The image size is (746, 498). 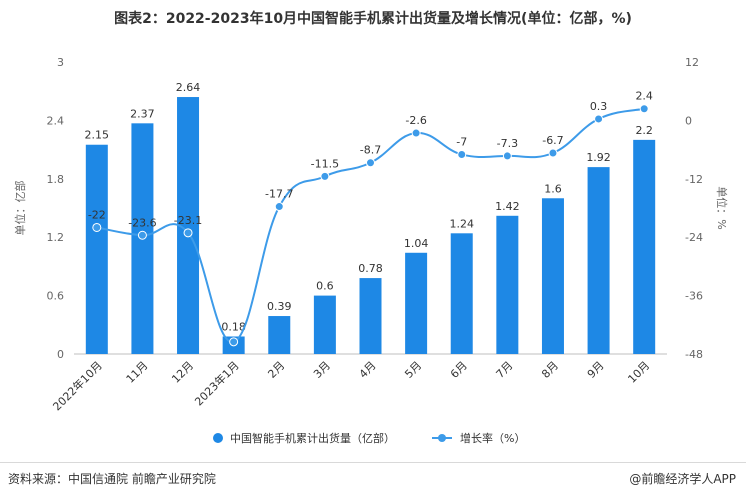 I want to click on bar-value-label: 2.37, so click(x=142, y=113).